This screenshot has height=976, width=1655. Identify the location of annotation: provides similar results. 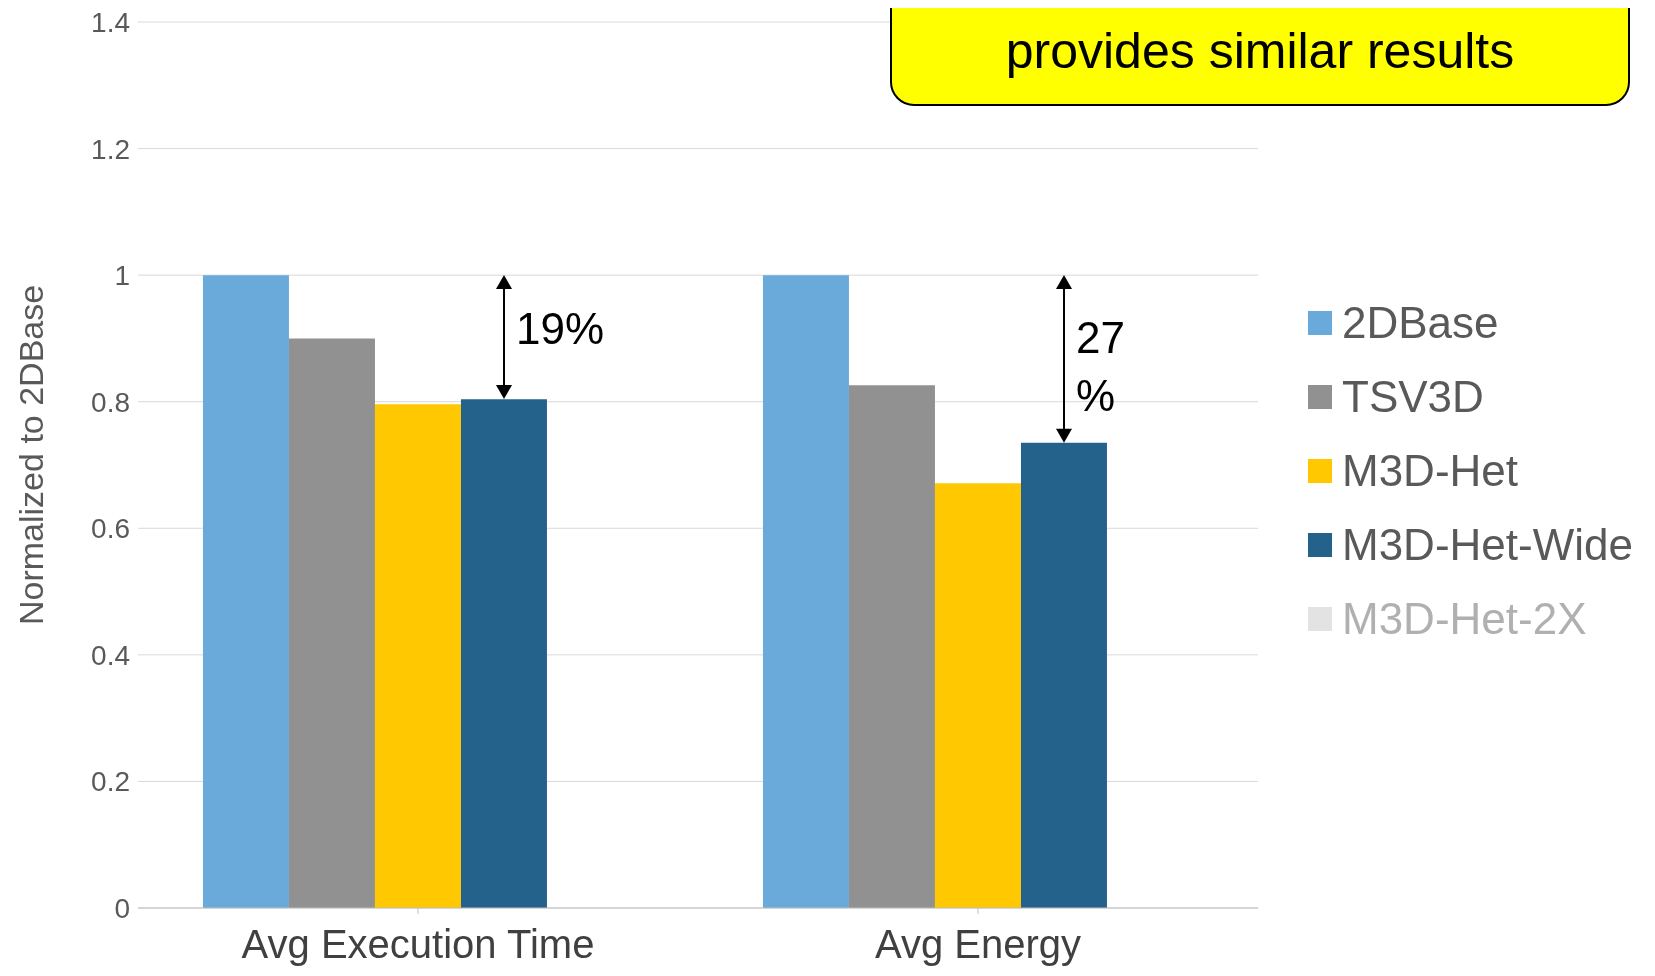
(1260, 51).